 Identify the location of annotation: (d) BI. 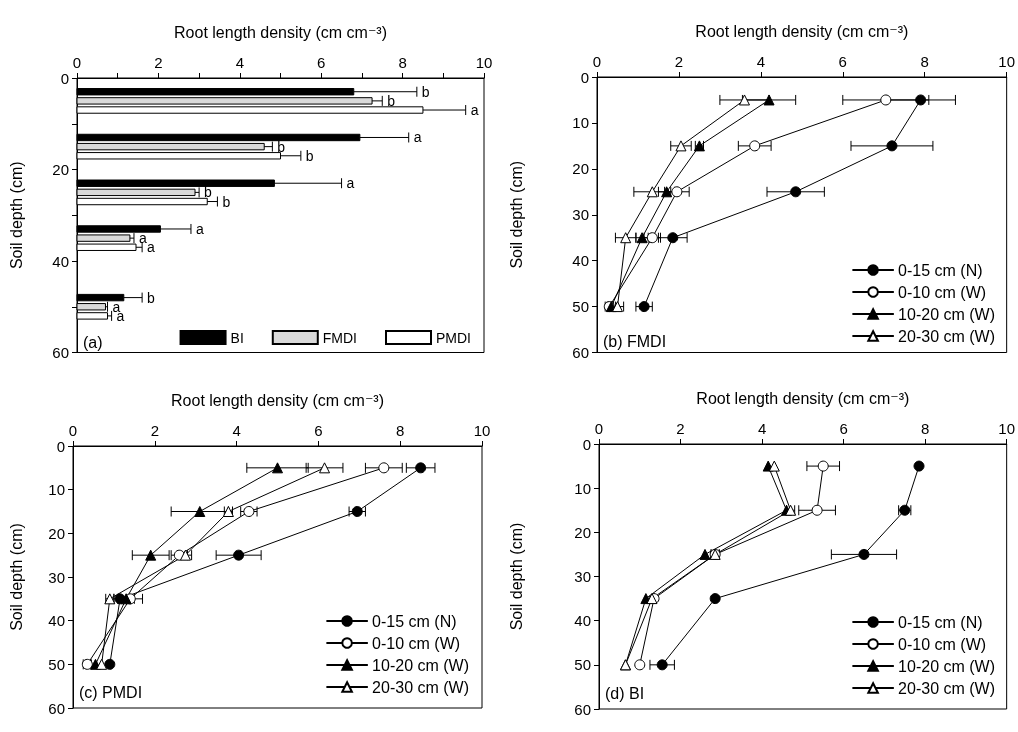
(625, 693).